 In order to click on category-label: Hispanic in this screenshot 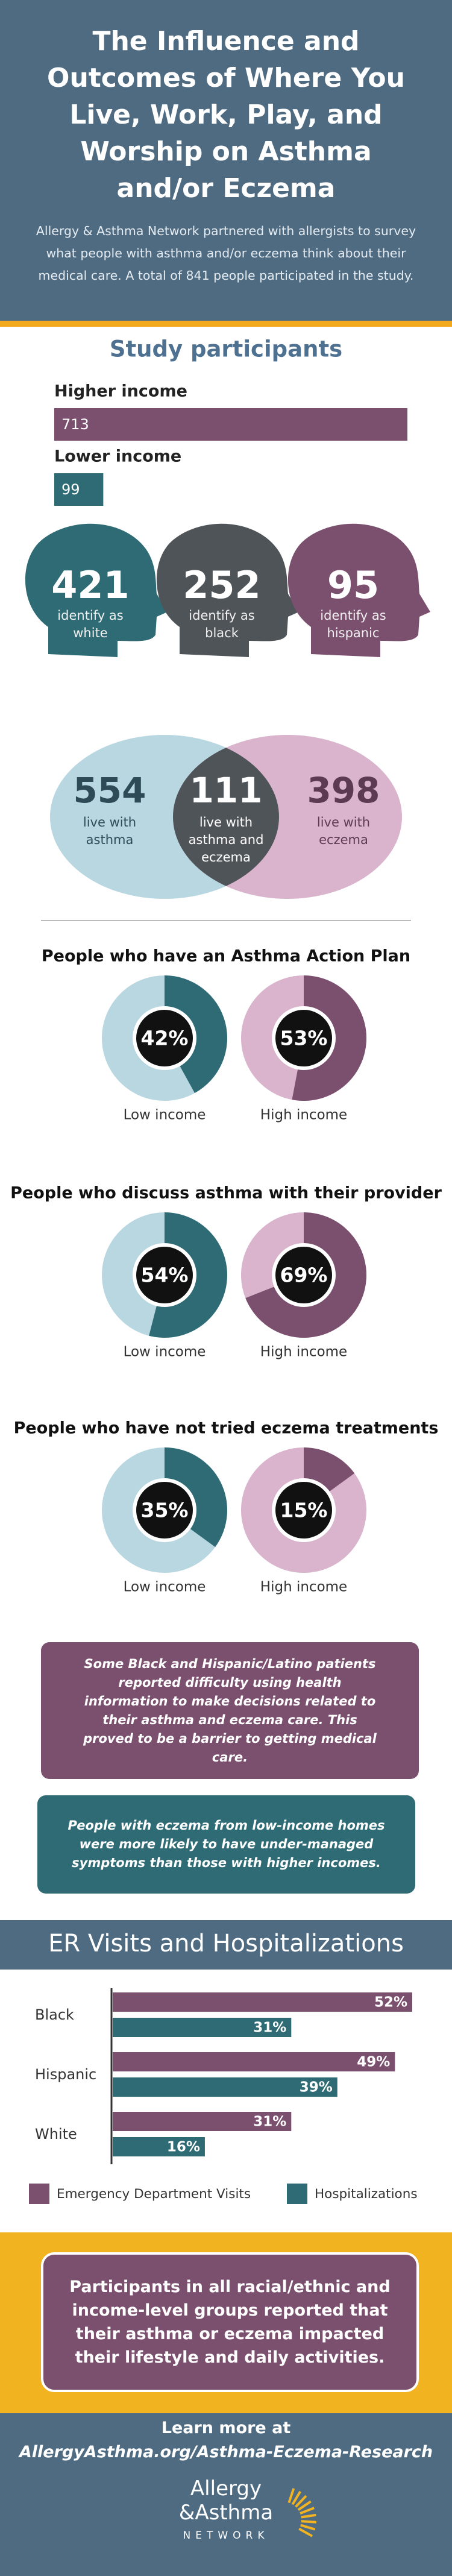, I will do `click(65, 2074)`.